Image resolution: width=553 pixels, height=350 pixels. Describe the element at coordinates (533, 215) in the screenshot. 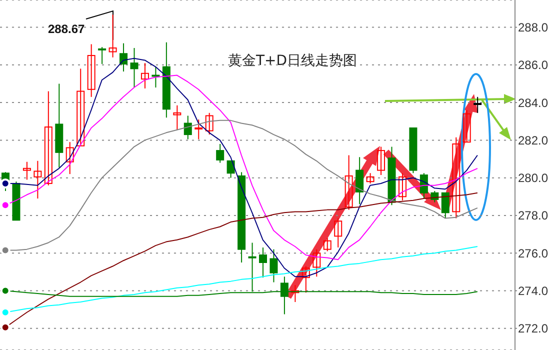

I see `y-tick-label: 278.0` at that location.